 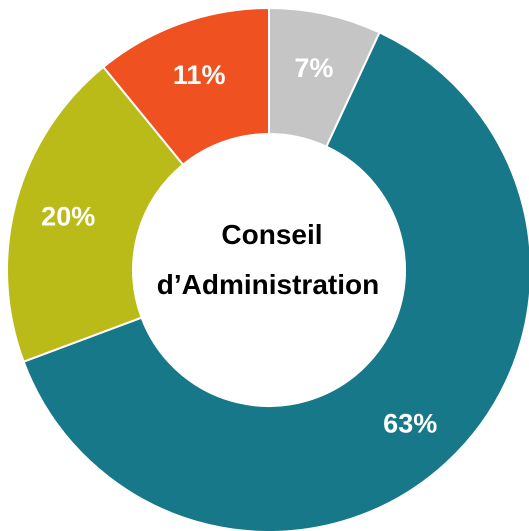 What do you see at coordinates (410, 424) in the screenshot?
I see `slice-label-63: 63%` at bounding box center [410, 424].